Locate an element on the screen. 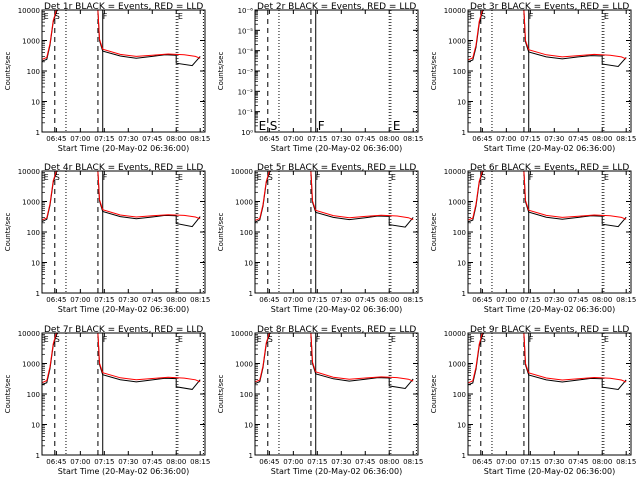 This screenshot has height=480, width=640. y-tick-label: 10⁻¹ is located at coordinates (246, 113).